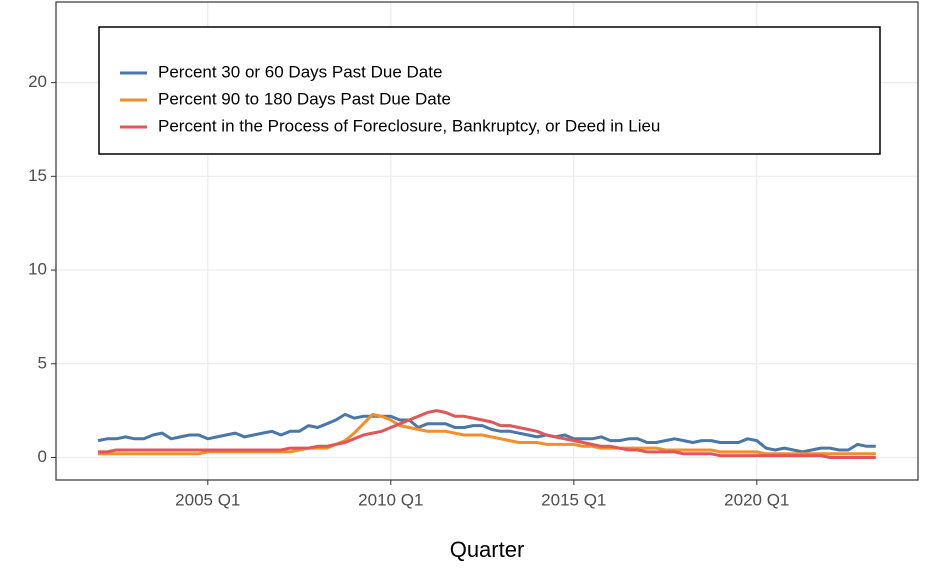  I want to click on x-tick-label: 2010 Q1, so click(390, 499).